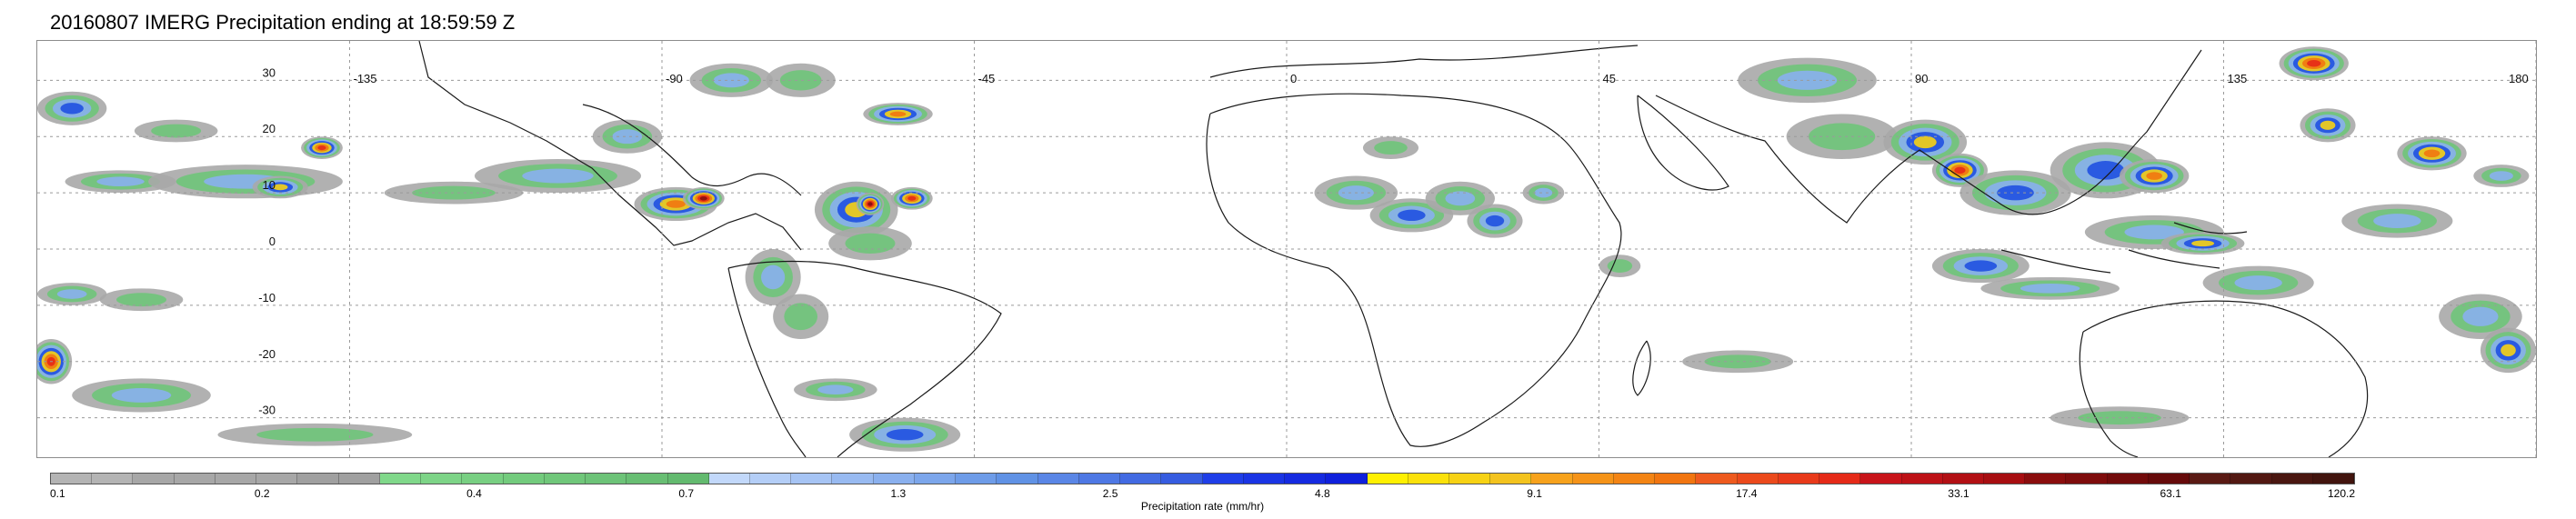 This screenshot has width=2576, height=519. Describe the element at coordinates (269, 72) in the screenshot. I see `lat-label: 30` at that location.